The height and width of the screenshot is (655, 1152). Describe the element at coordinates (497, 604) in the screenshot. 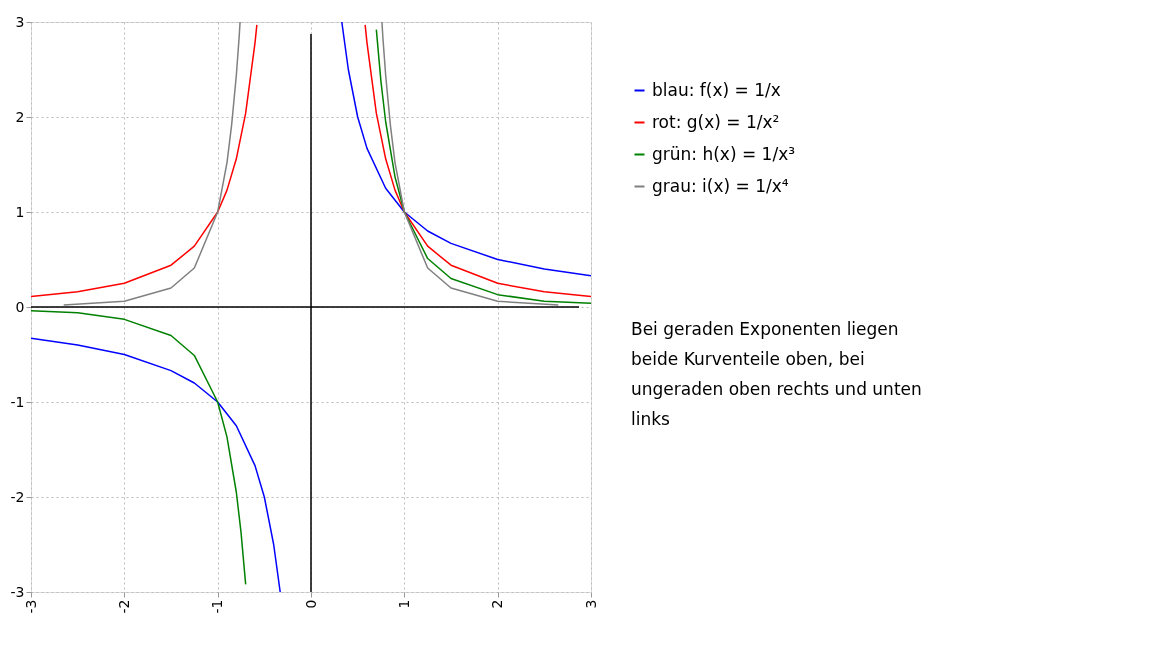

I see `x-tick-label: 2` at that location.